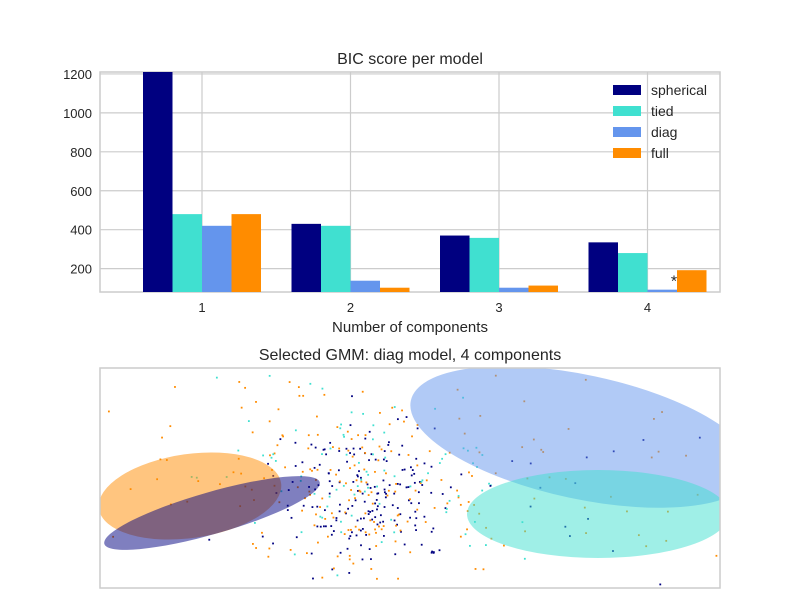  Describe the element at coordinates (565, 438) in the screenshot. I see `ellipse-diag` at that location.